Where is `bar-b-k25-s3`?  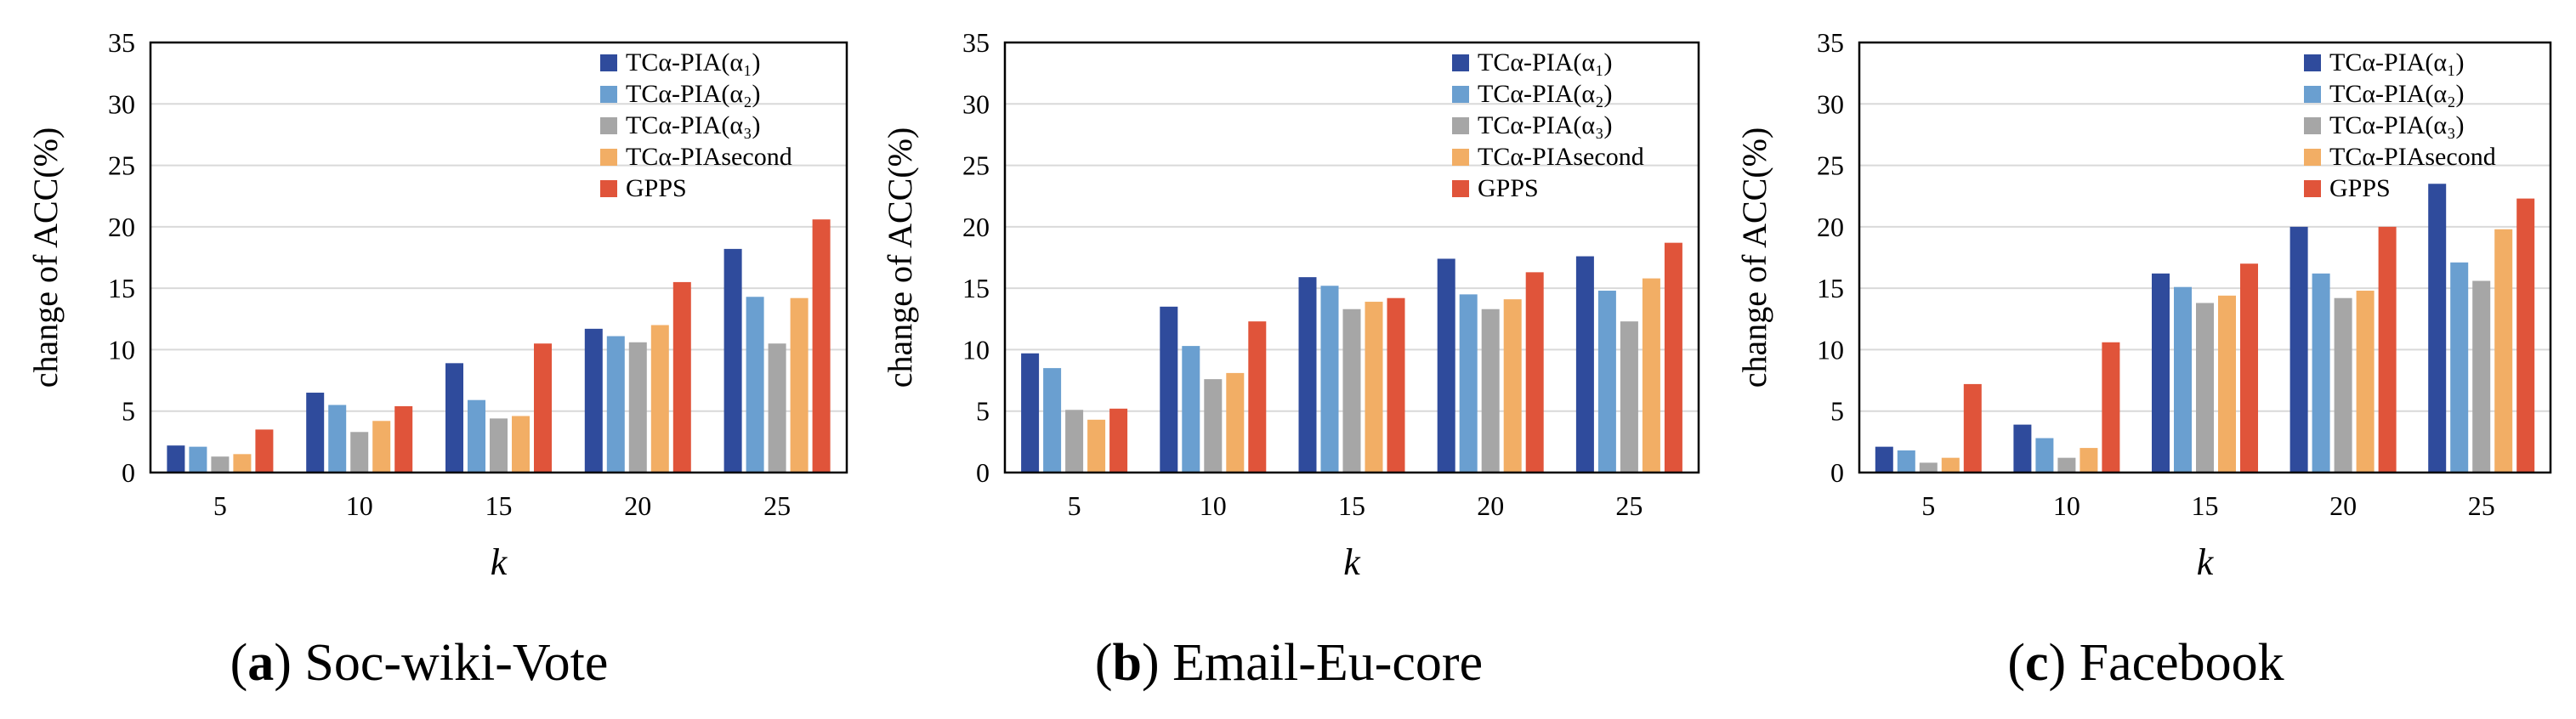
bar-b-k25-s3 is located at coordinates (1629, 397).